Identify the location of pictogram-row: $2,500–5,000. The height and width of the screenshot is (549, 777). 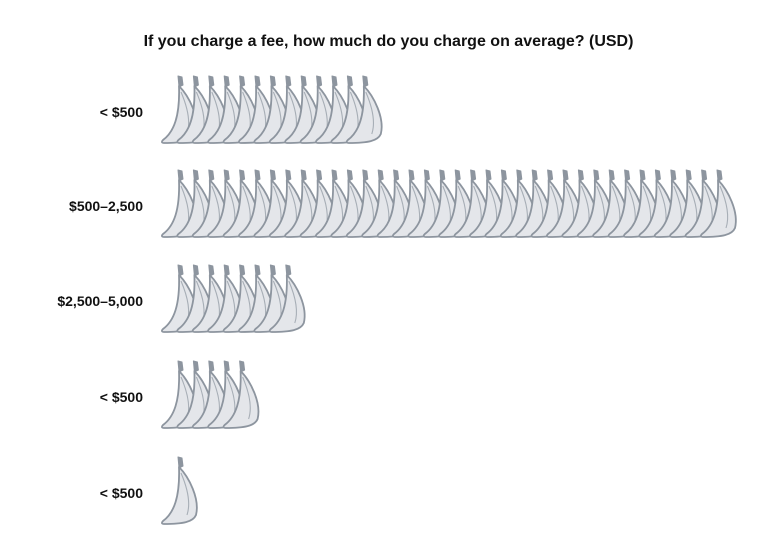
(181, 298).